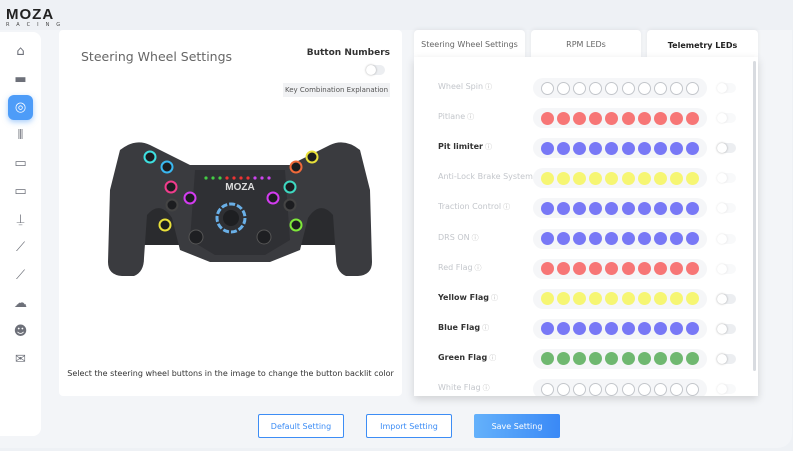  What do you see at coordinates (20, 219) in the screenshot?
I see `sidebar-item-shifter: ⍊` at bounding box center [20, 219].